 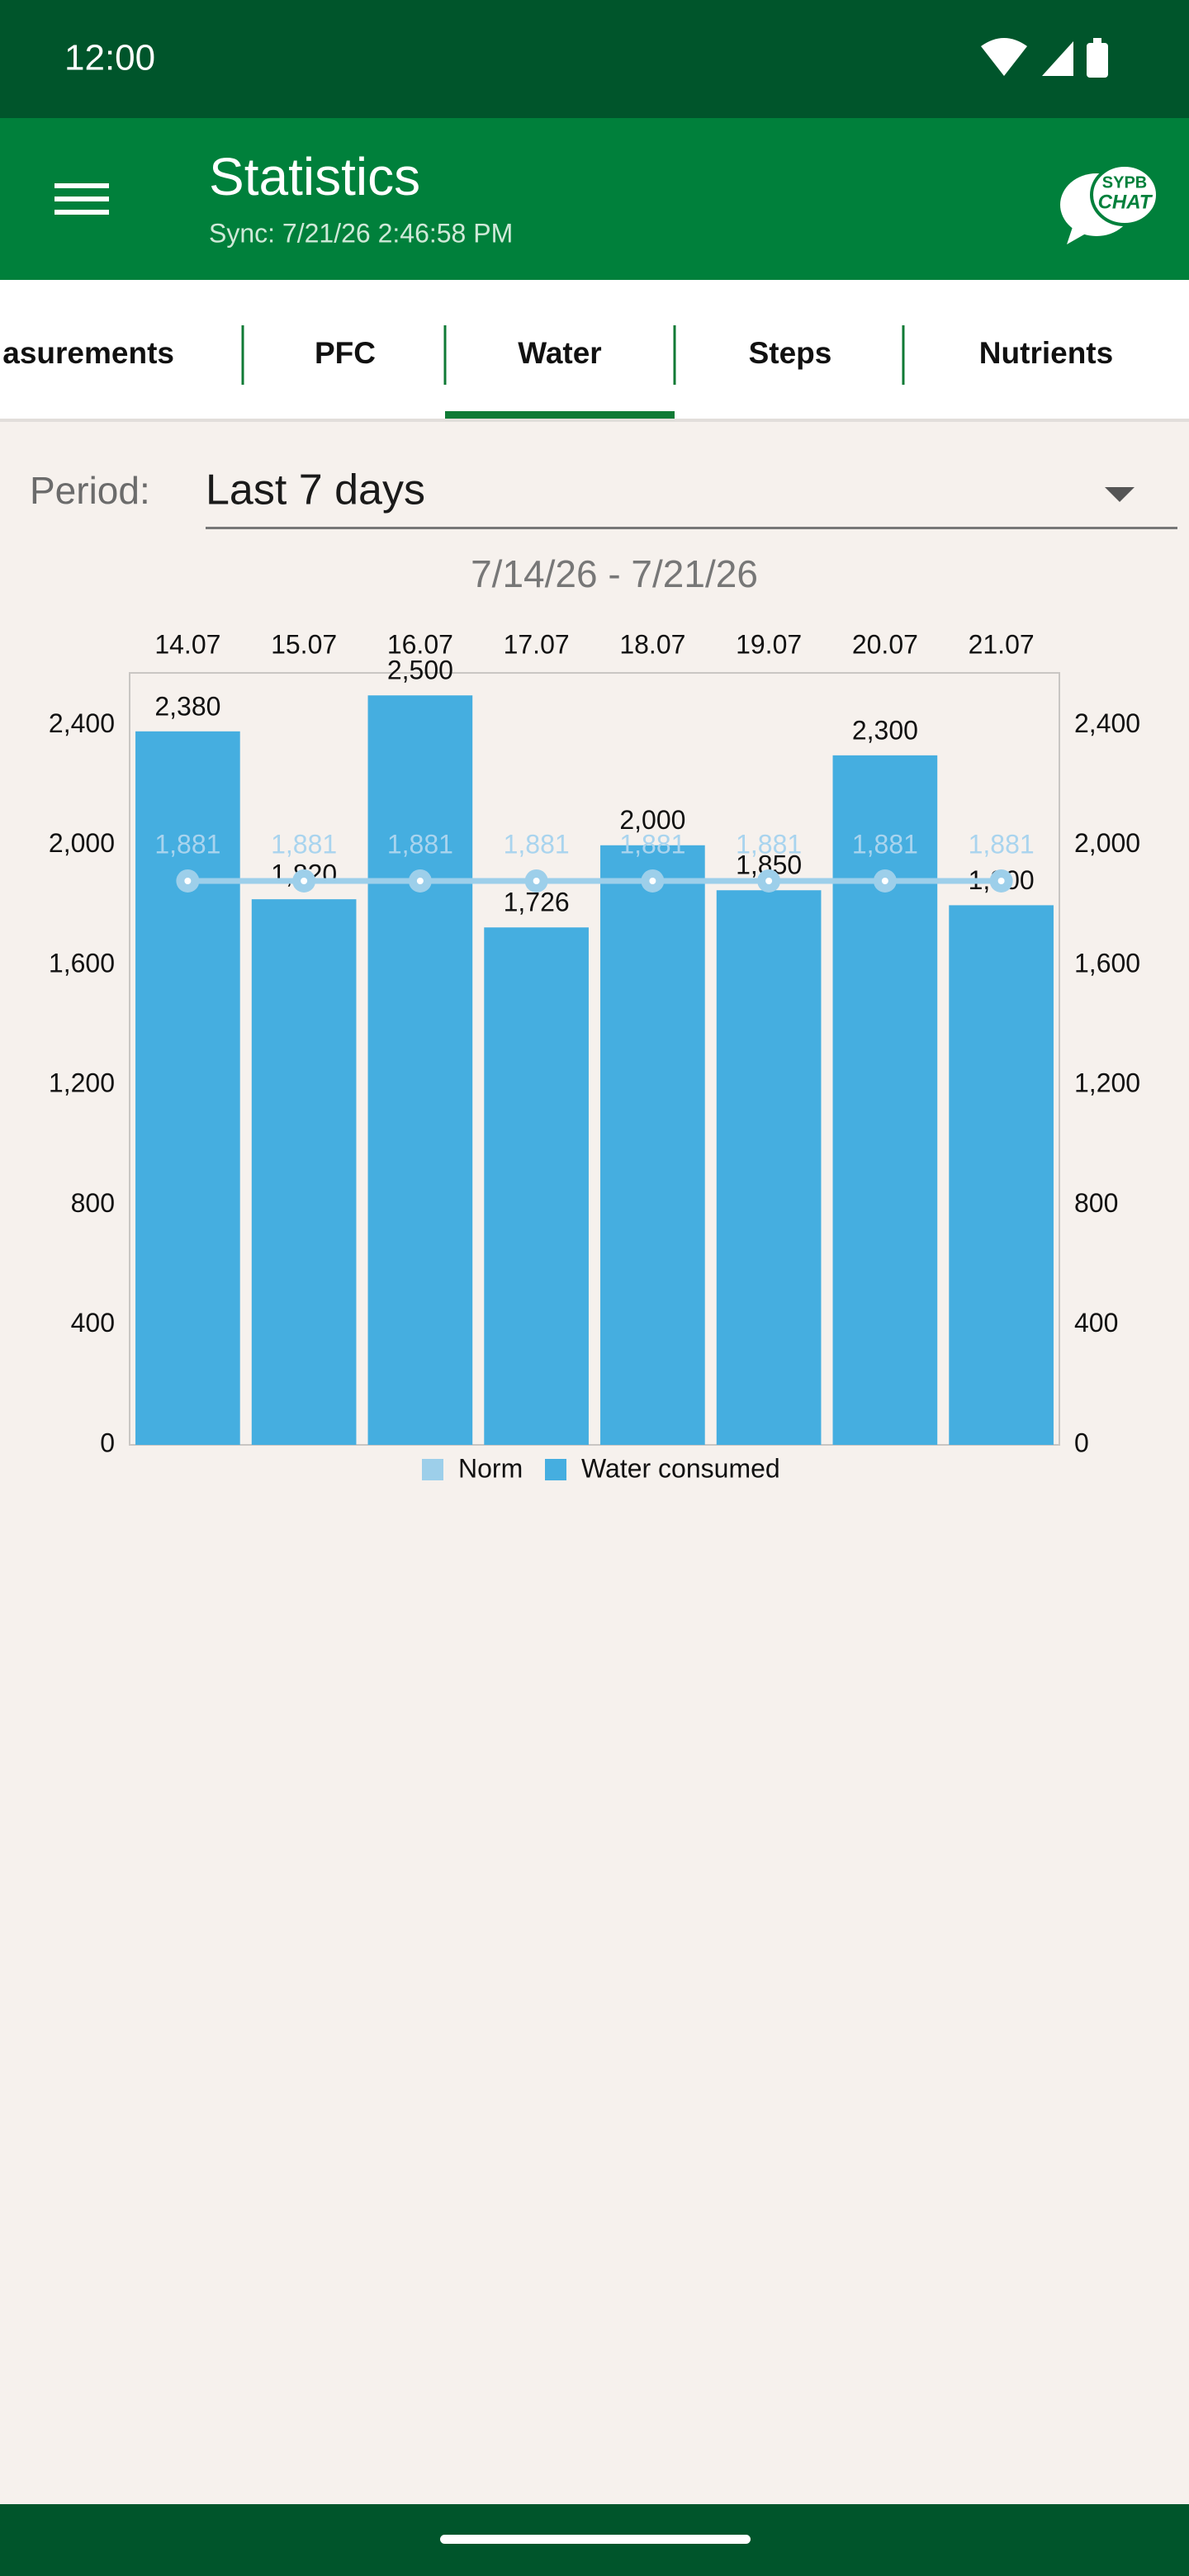 I want to click on y2-tick-label: 1,600, so click(x=1107, y=963).